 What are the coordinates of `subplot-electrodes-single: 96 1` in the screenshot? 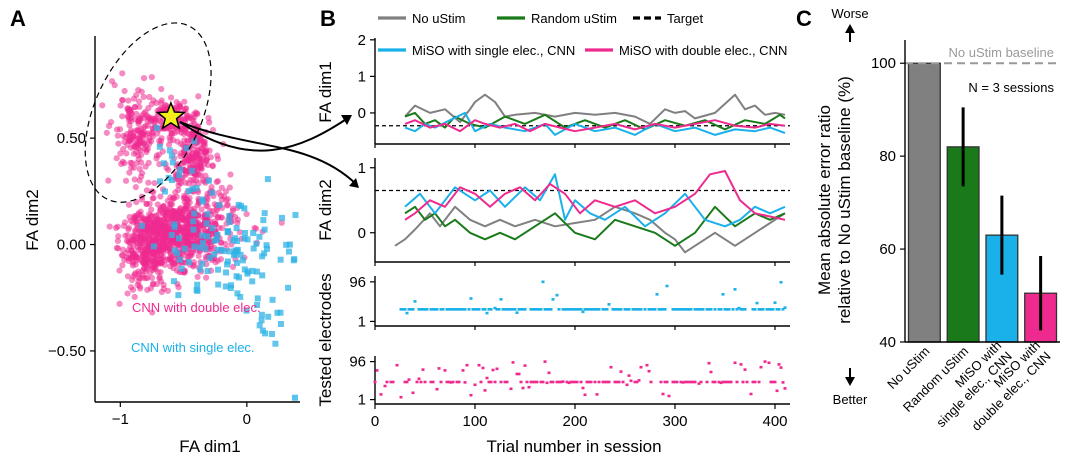 It's located at (569, 302).